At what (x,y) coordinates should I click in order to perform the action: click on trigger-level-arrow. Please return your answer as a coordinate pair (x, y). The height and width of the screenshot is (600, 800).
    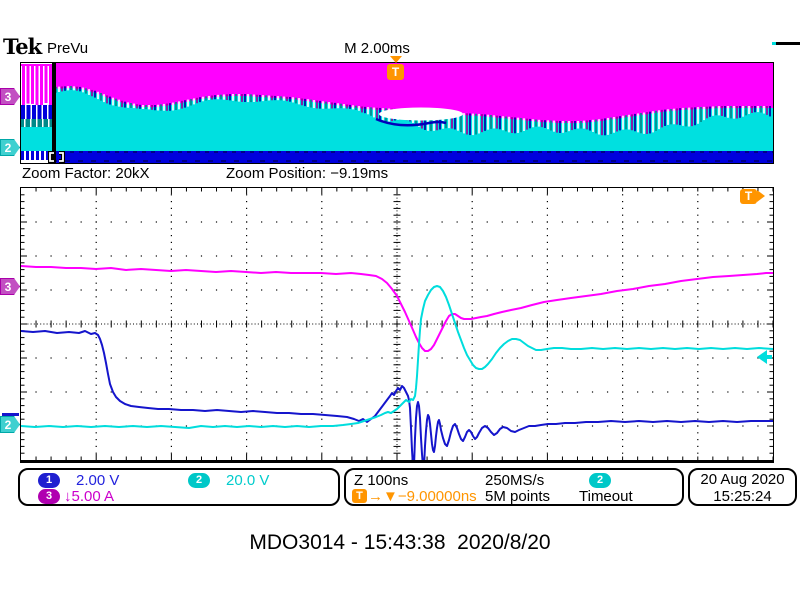
    Looking at the image, I should click on (762, 357).